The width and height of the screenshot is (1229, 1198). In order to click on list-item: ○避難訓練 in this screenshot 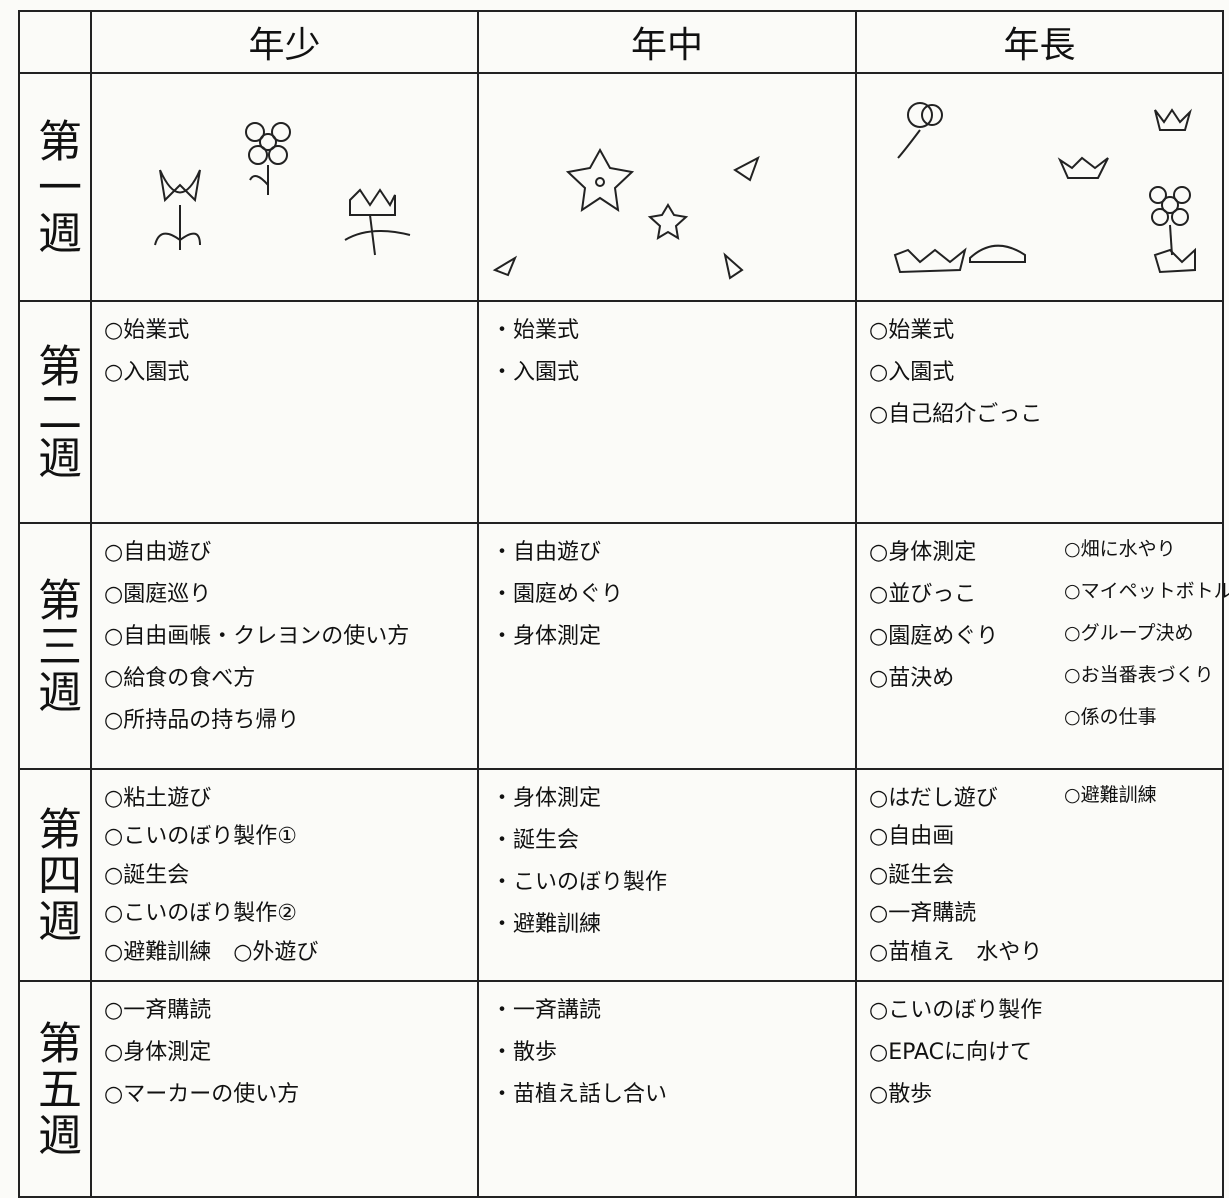, I will do `click(1110, 795)`.